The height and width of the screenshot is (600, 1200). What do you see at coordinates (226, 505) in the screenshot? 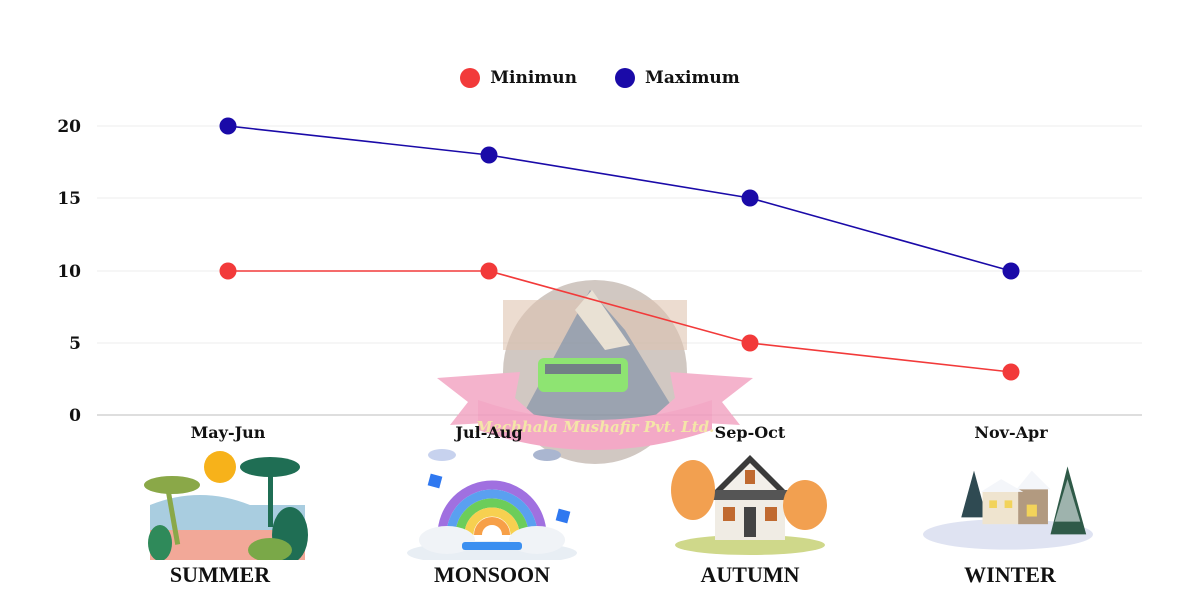
I see `summer-beach-icon` at bounding box center [226, 505].